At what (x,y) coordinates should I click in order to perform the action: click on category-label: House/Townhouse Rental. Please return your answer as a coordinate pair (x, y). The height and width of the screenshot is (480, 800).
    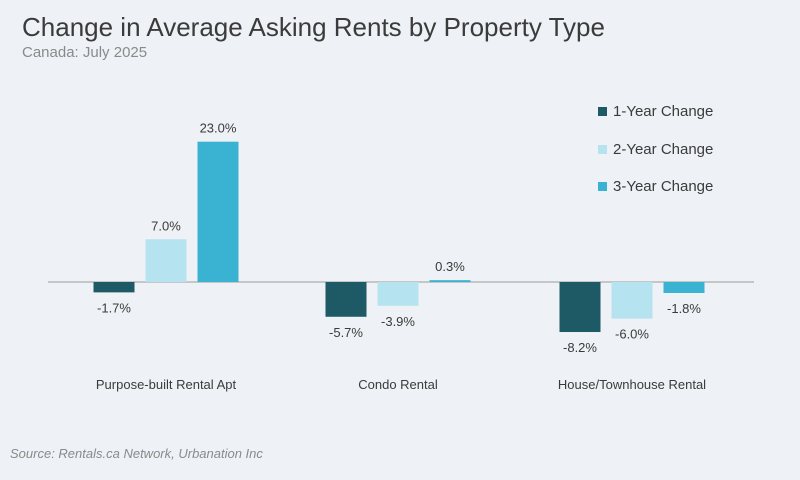
    Looking at the image, I should click on (632, 384).